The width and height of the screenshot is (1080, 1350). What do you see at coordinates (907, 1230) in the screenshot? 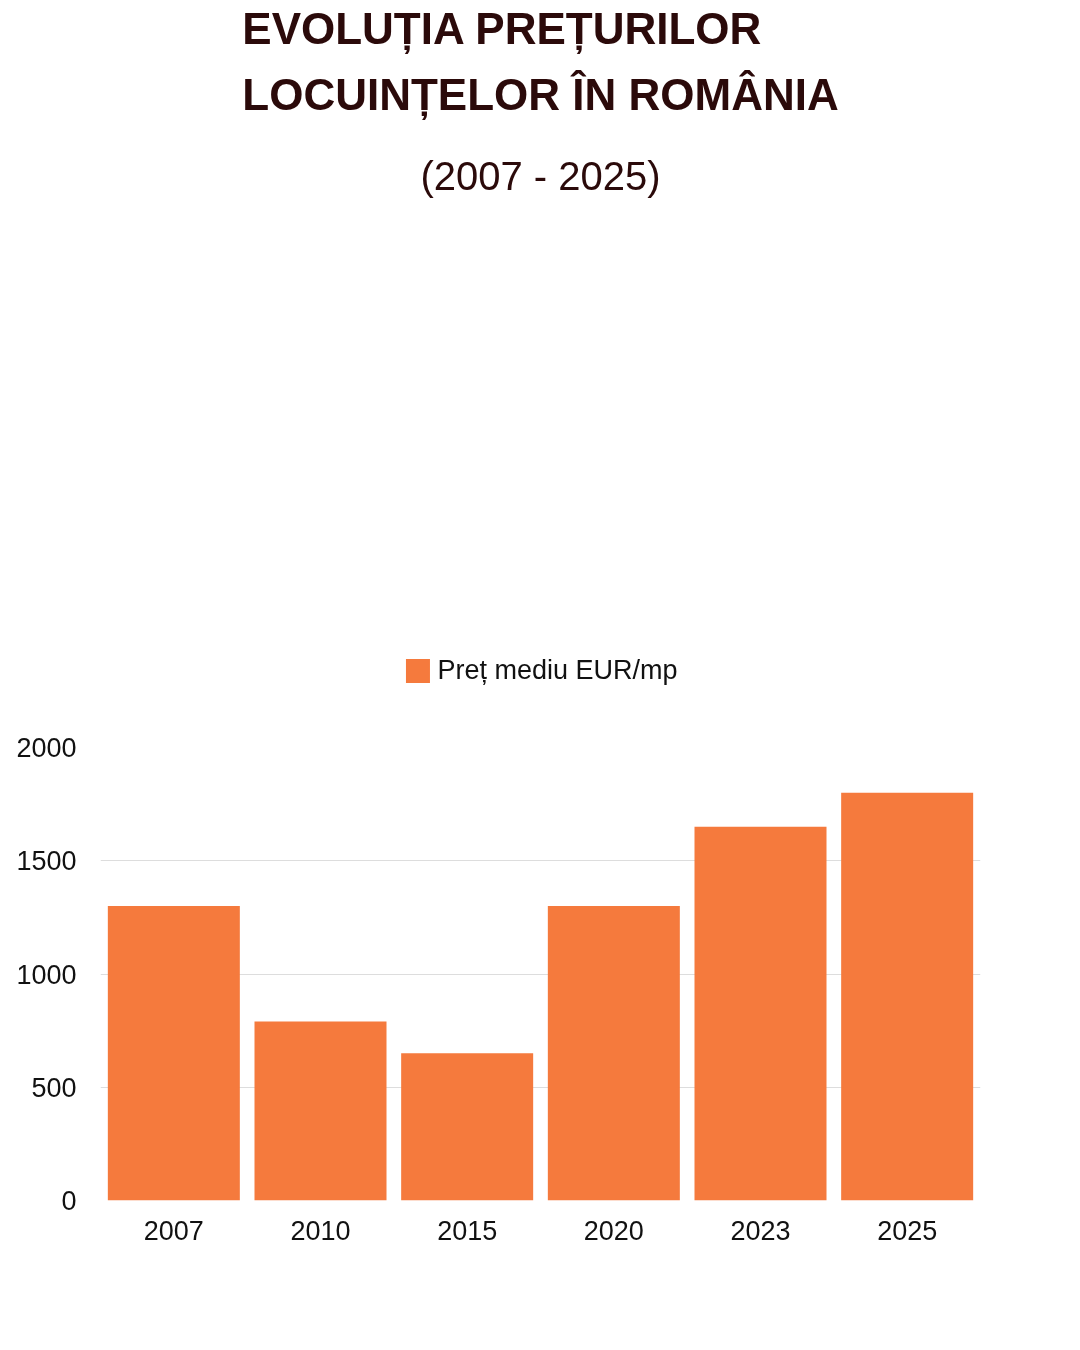
I see `x-tick-label: 2025` at bounding box center [907, 1230].